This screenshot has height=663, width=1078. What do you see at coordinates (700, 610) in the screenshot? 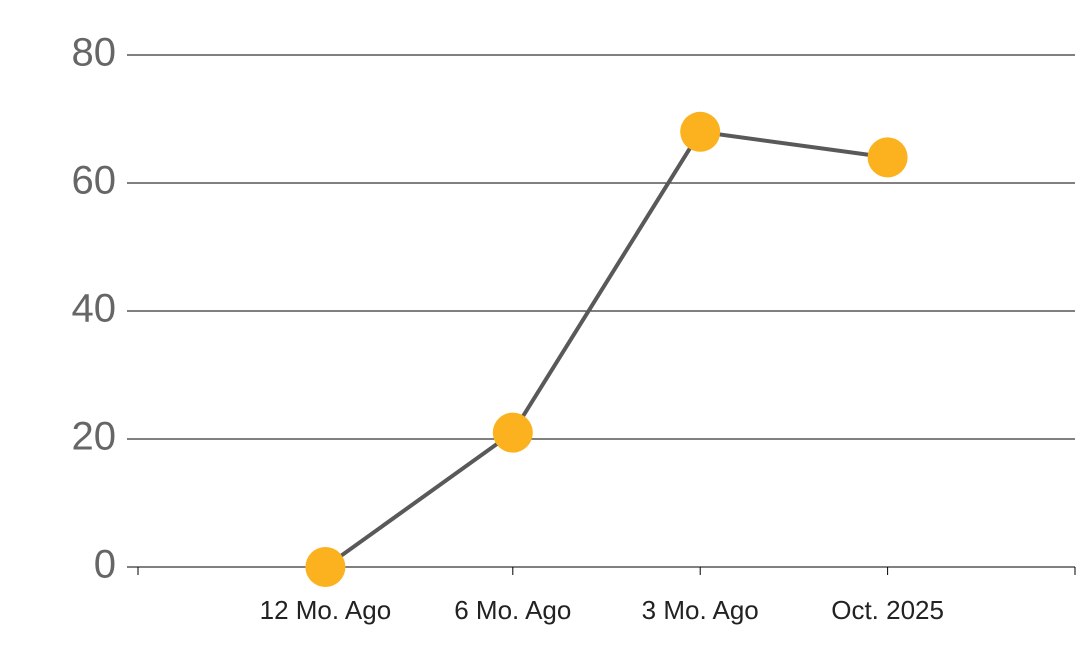
I see `x-tick-label: 3 Mo. Ago` at bounding box center [700, 610].